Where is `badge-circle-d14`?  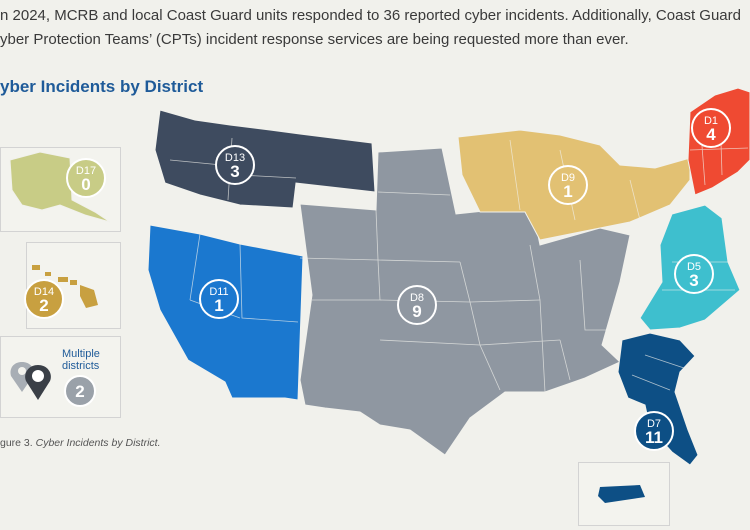 badge-circle-d14 is located at coordinates (44, 299).